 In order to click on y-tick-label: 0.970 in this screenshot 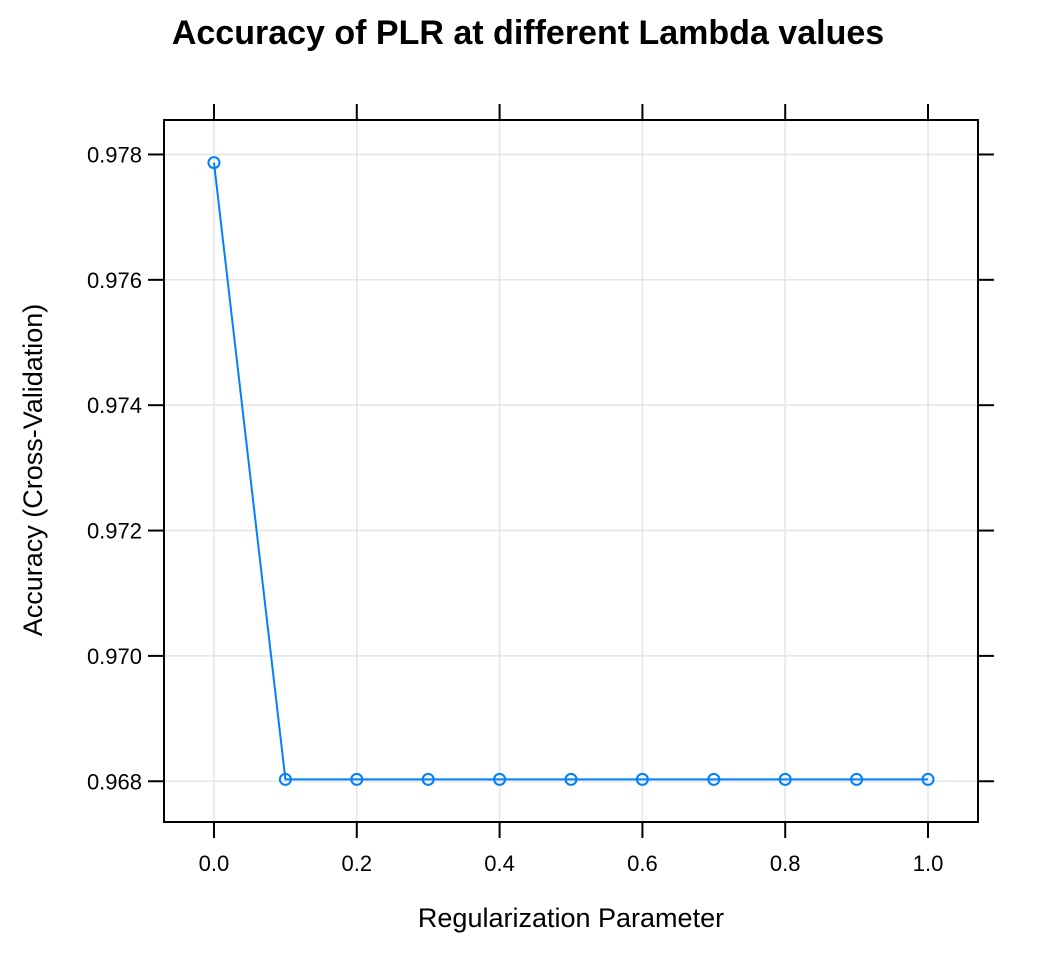, I will do `click(114, 656)`.